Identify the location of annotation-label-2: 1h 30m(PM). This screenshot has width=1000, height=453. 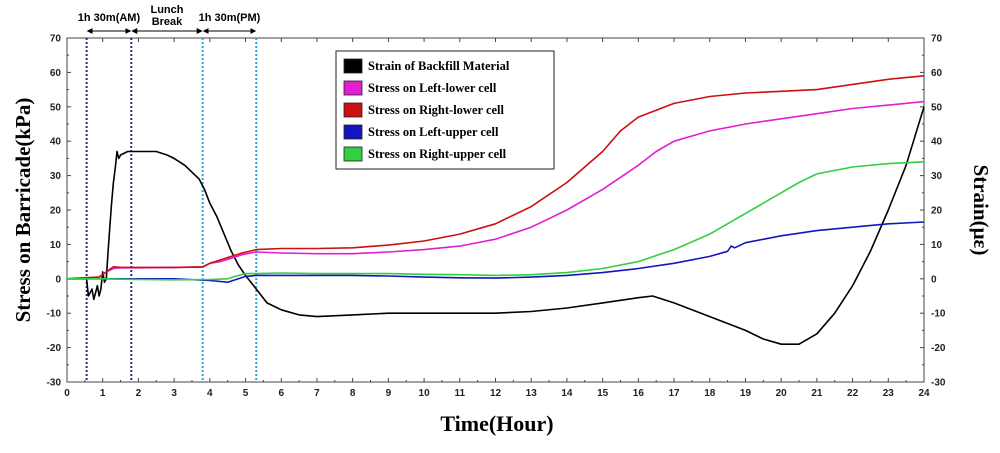
(230, 18).